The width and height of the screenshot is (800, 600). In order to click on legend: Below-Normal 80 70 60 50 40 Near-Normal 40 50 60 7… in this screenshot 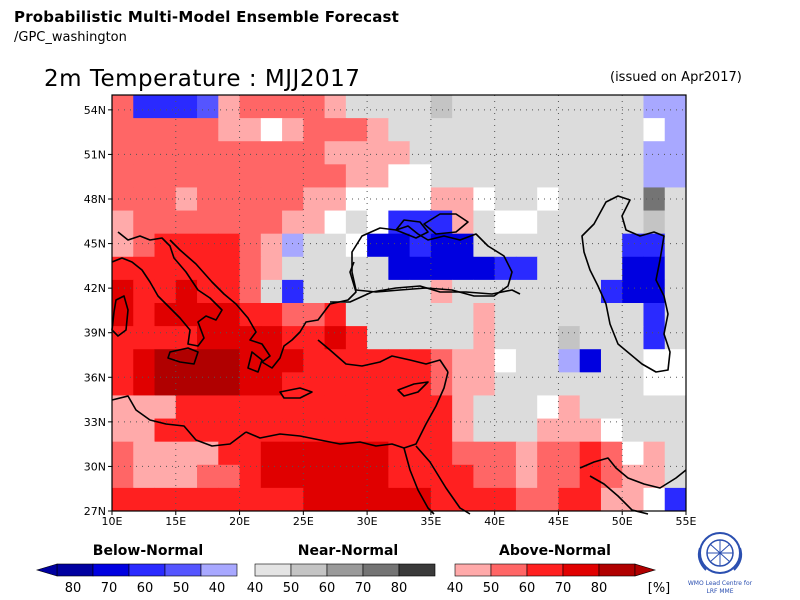, I will do `click(352, 569)`.